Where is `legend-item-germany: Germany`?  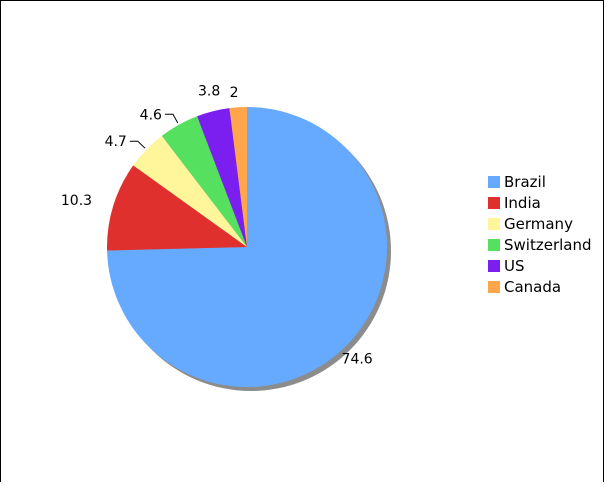
legend-item-germany: Germany is located at coordinates (530, 224).